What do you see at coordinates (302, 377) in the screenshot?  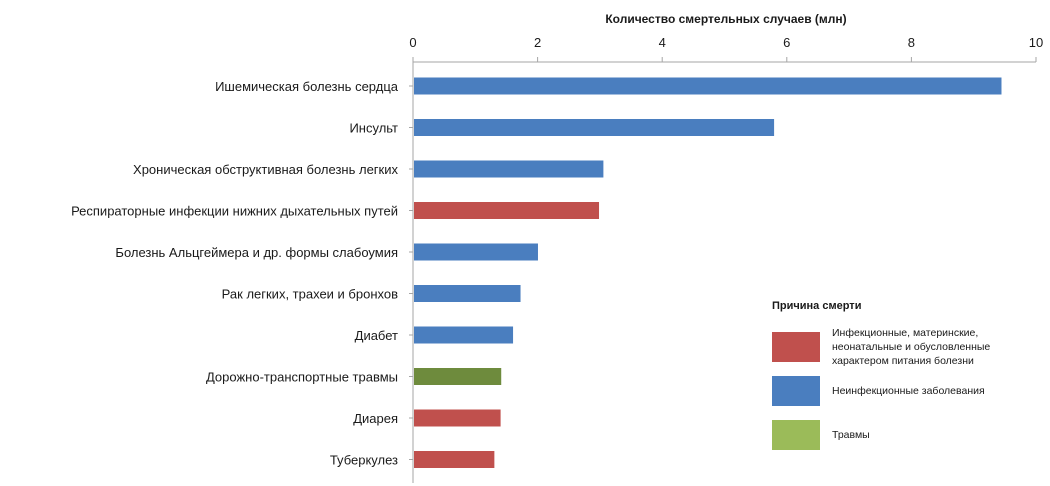 I see `category-label: Дорожно-транспортные травмы` at bounding box center [302, 377].